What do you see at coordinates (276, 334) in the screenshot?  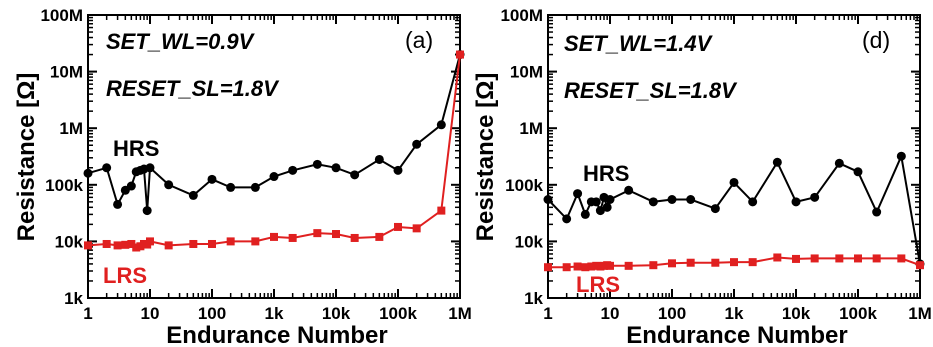 I see `x-axis-label: Endurance Number` at bounding box center [276, 334].